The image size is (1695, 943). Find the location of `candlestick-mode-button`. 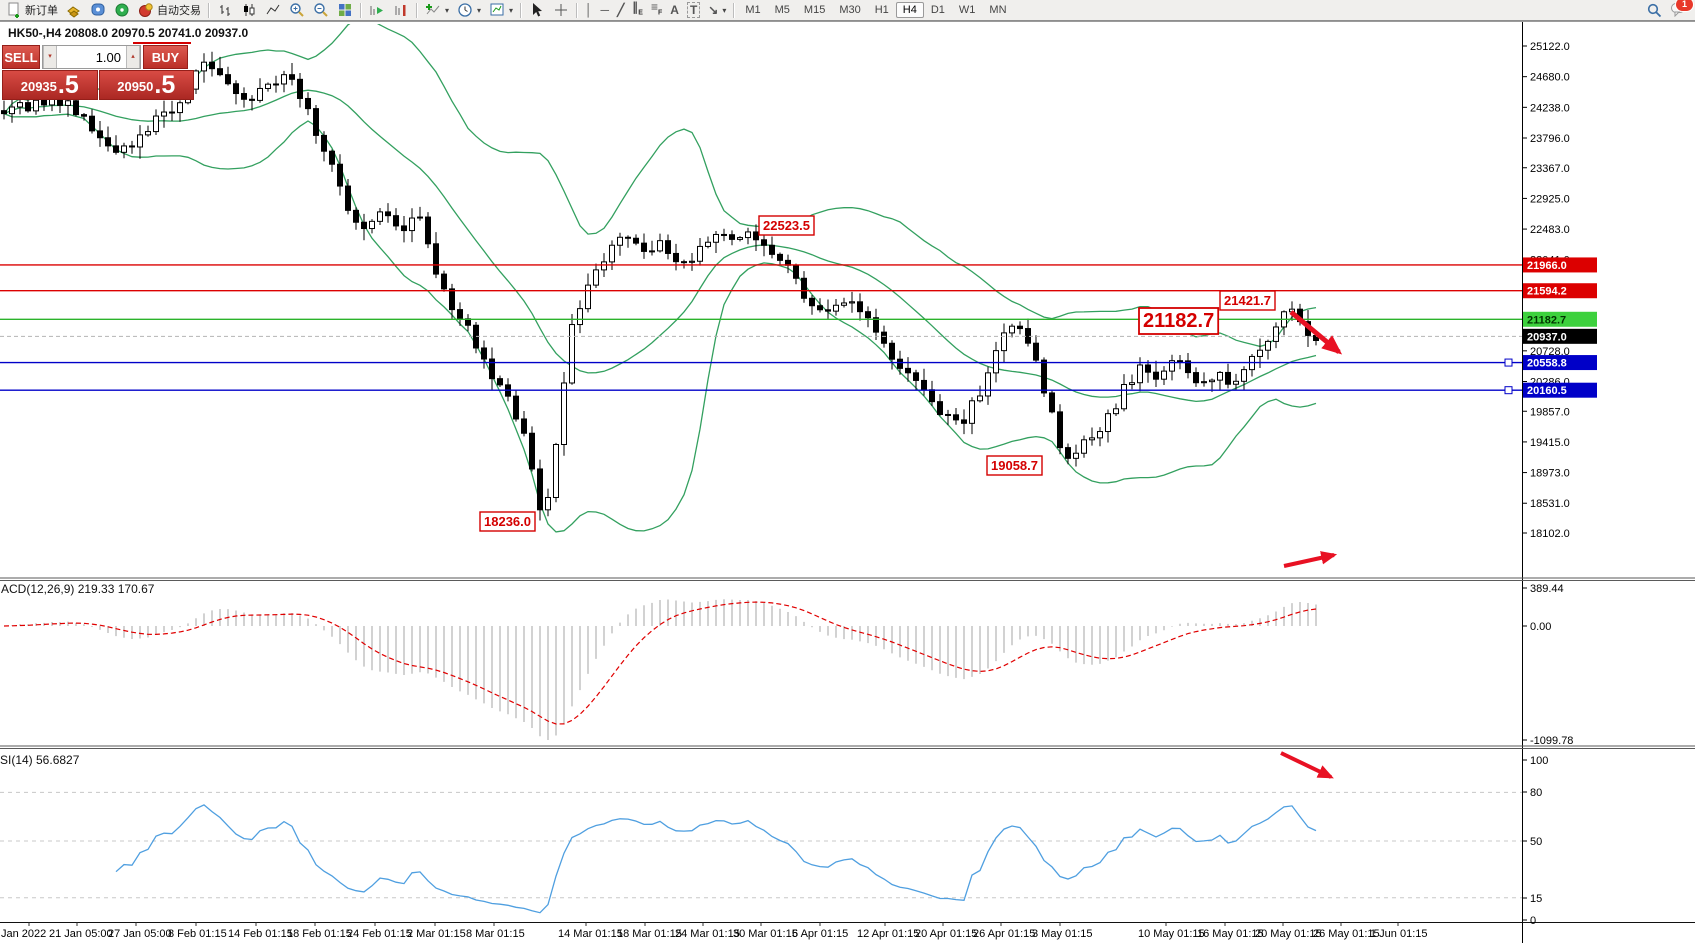

candlestick-mode-button is located at coordinates (249, 10).